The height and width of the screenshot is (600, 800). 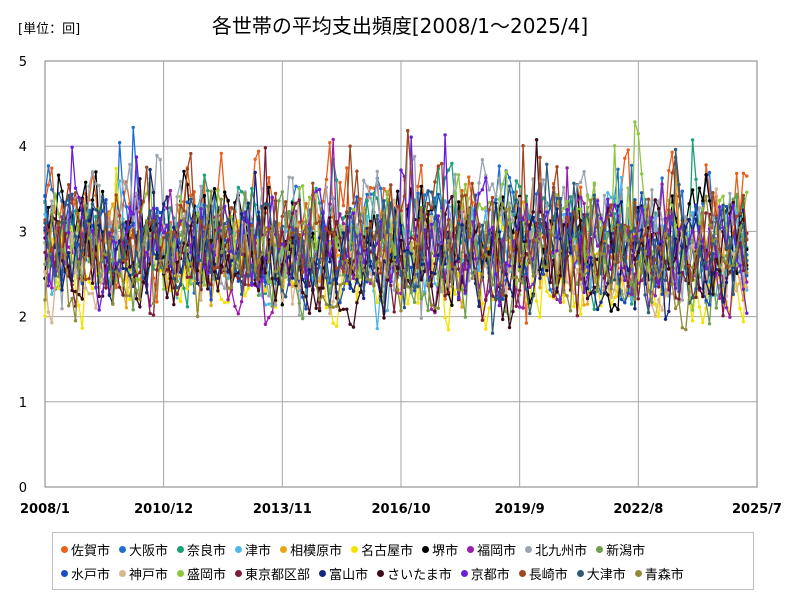 I want to click on x-tick-label: 2025/7, so click(x=757, y=509).